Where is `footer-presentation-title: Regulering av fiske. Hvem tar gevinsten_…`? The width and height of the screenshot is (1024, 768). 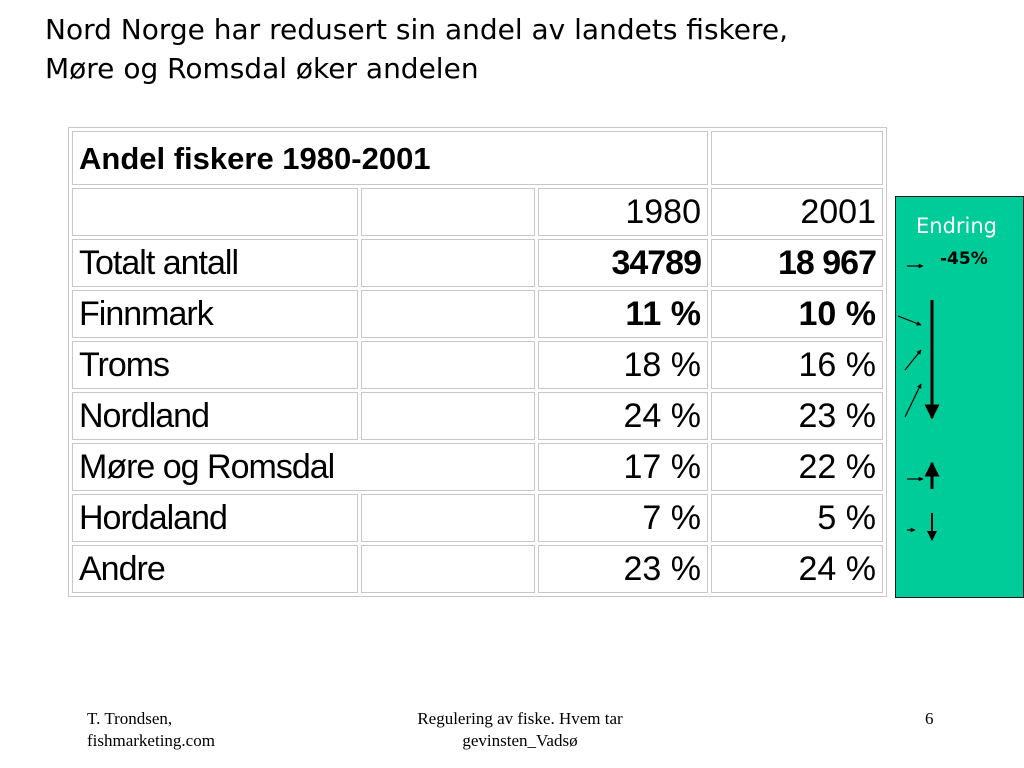
footer-presentation-title: Regulering av fiske. Hvem tar gevinsten_… is located at coordinates (520, 730).